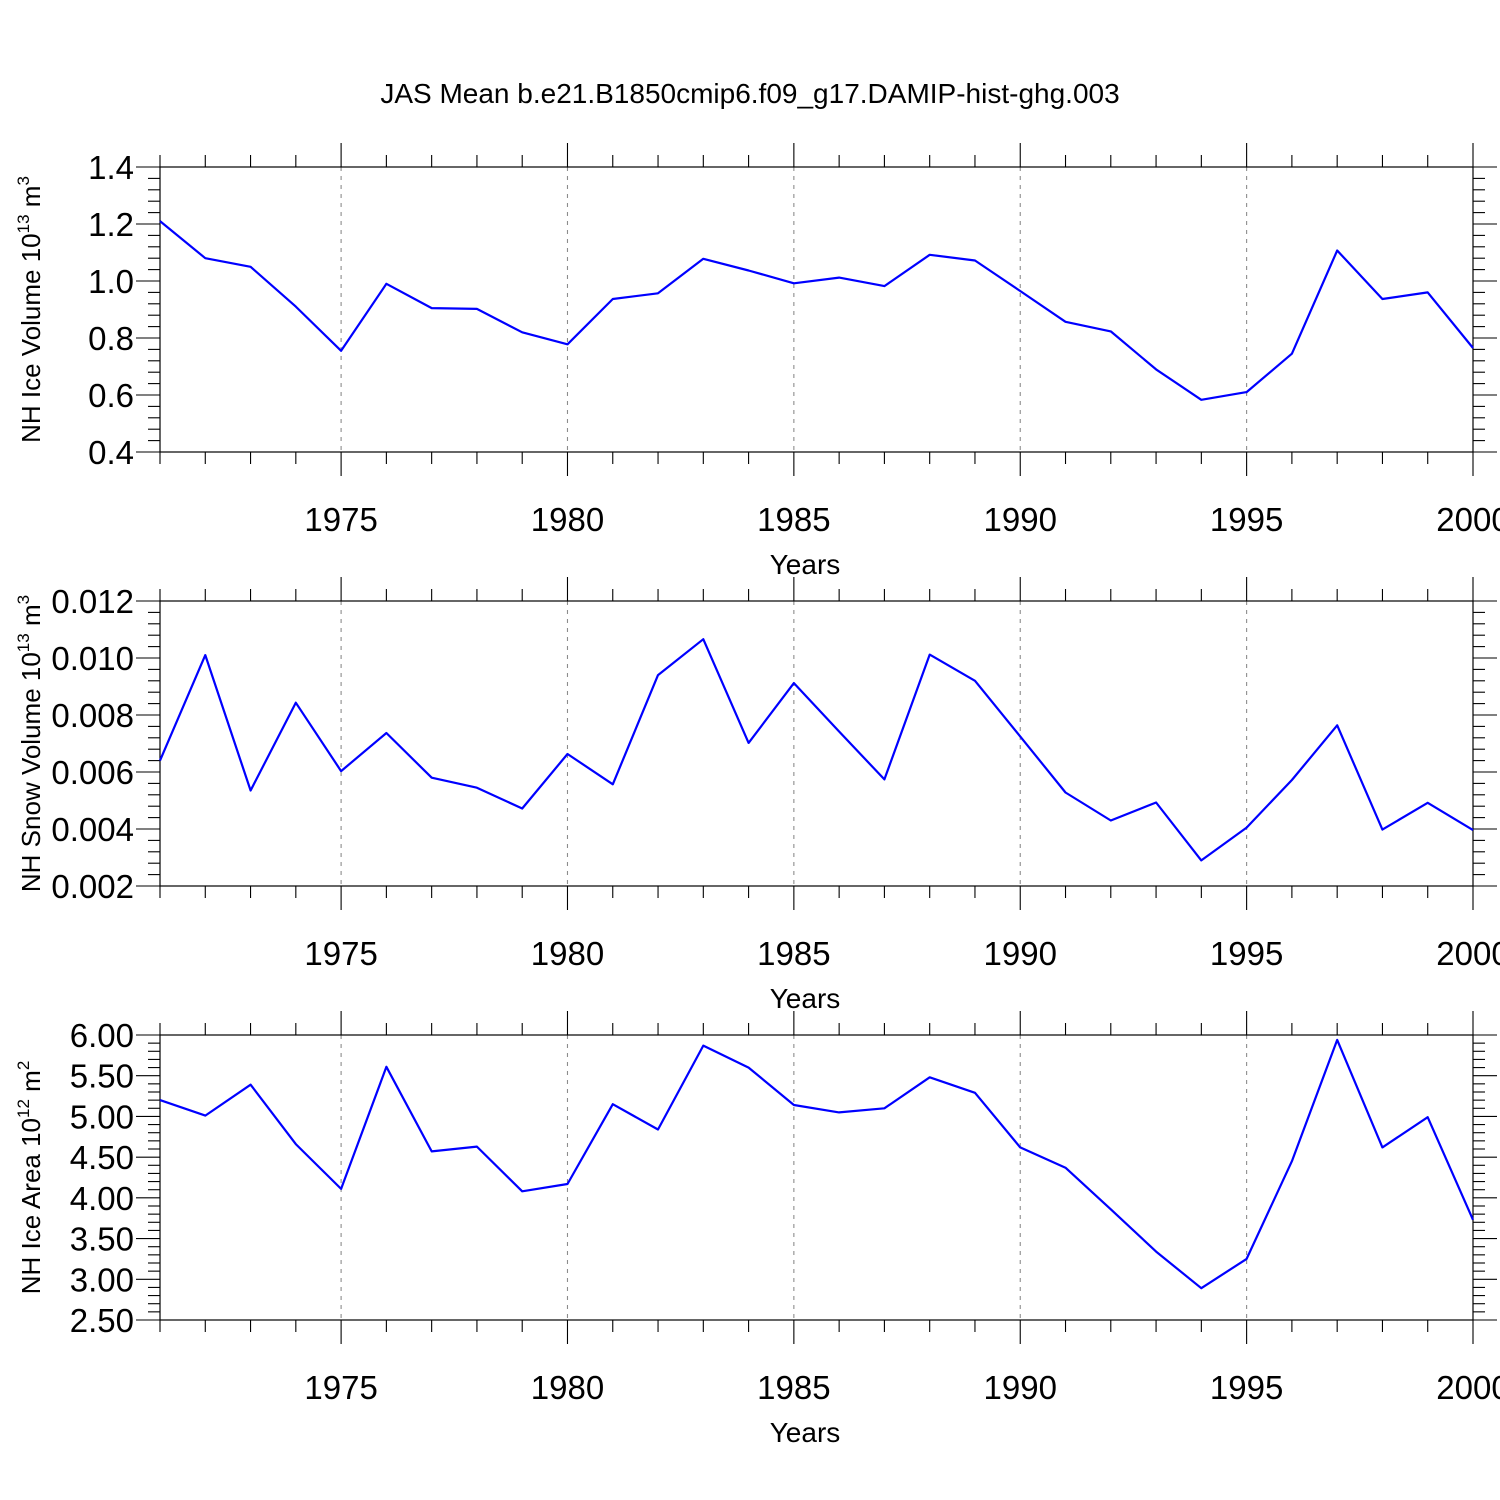  I want to click on y-tick-label: 0.010, so click(92, 658).